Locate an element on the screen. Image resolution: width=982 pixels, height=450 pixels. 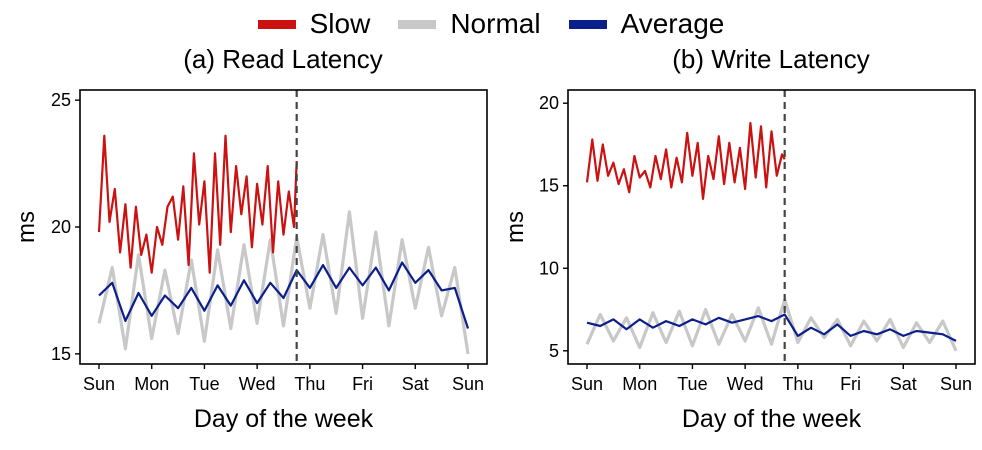
write-xtick-label-4: Thu is located at coordinates (797, 384).